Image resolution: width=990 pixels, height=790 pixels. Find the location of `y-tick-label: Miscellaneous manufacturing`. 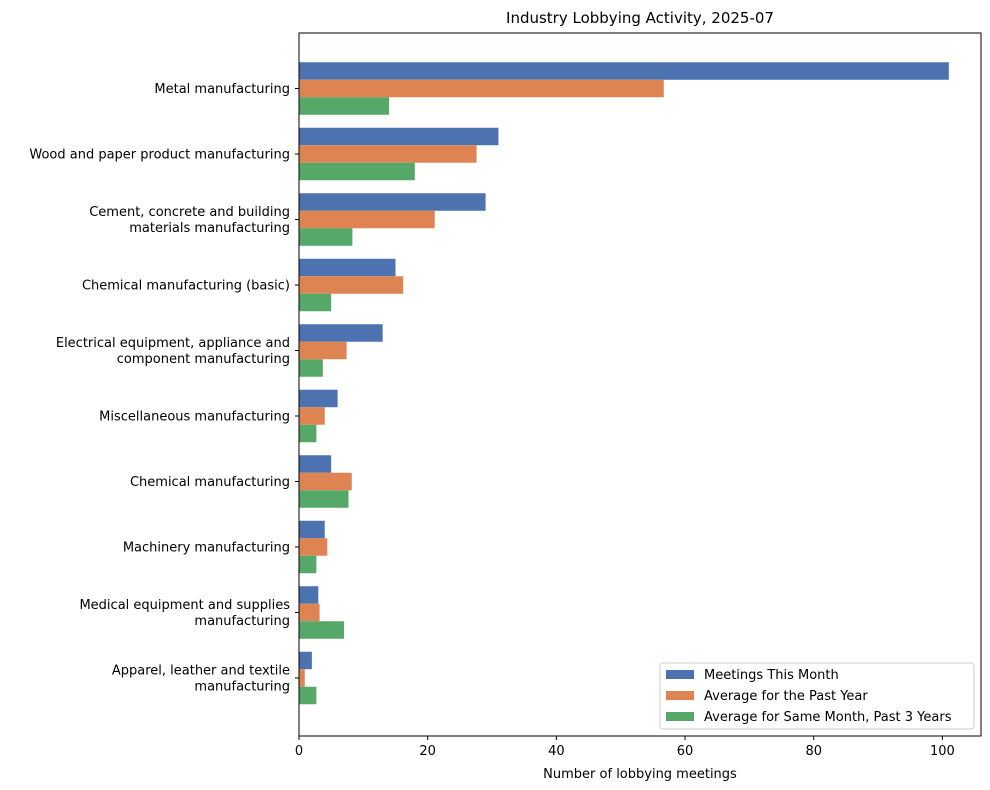

y-tick-label: Miscellaneous manufacturing is located at coordinates (194, 417).